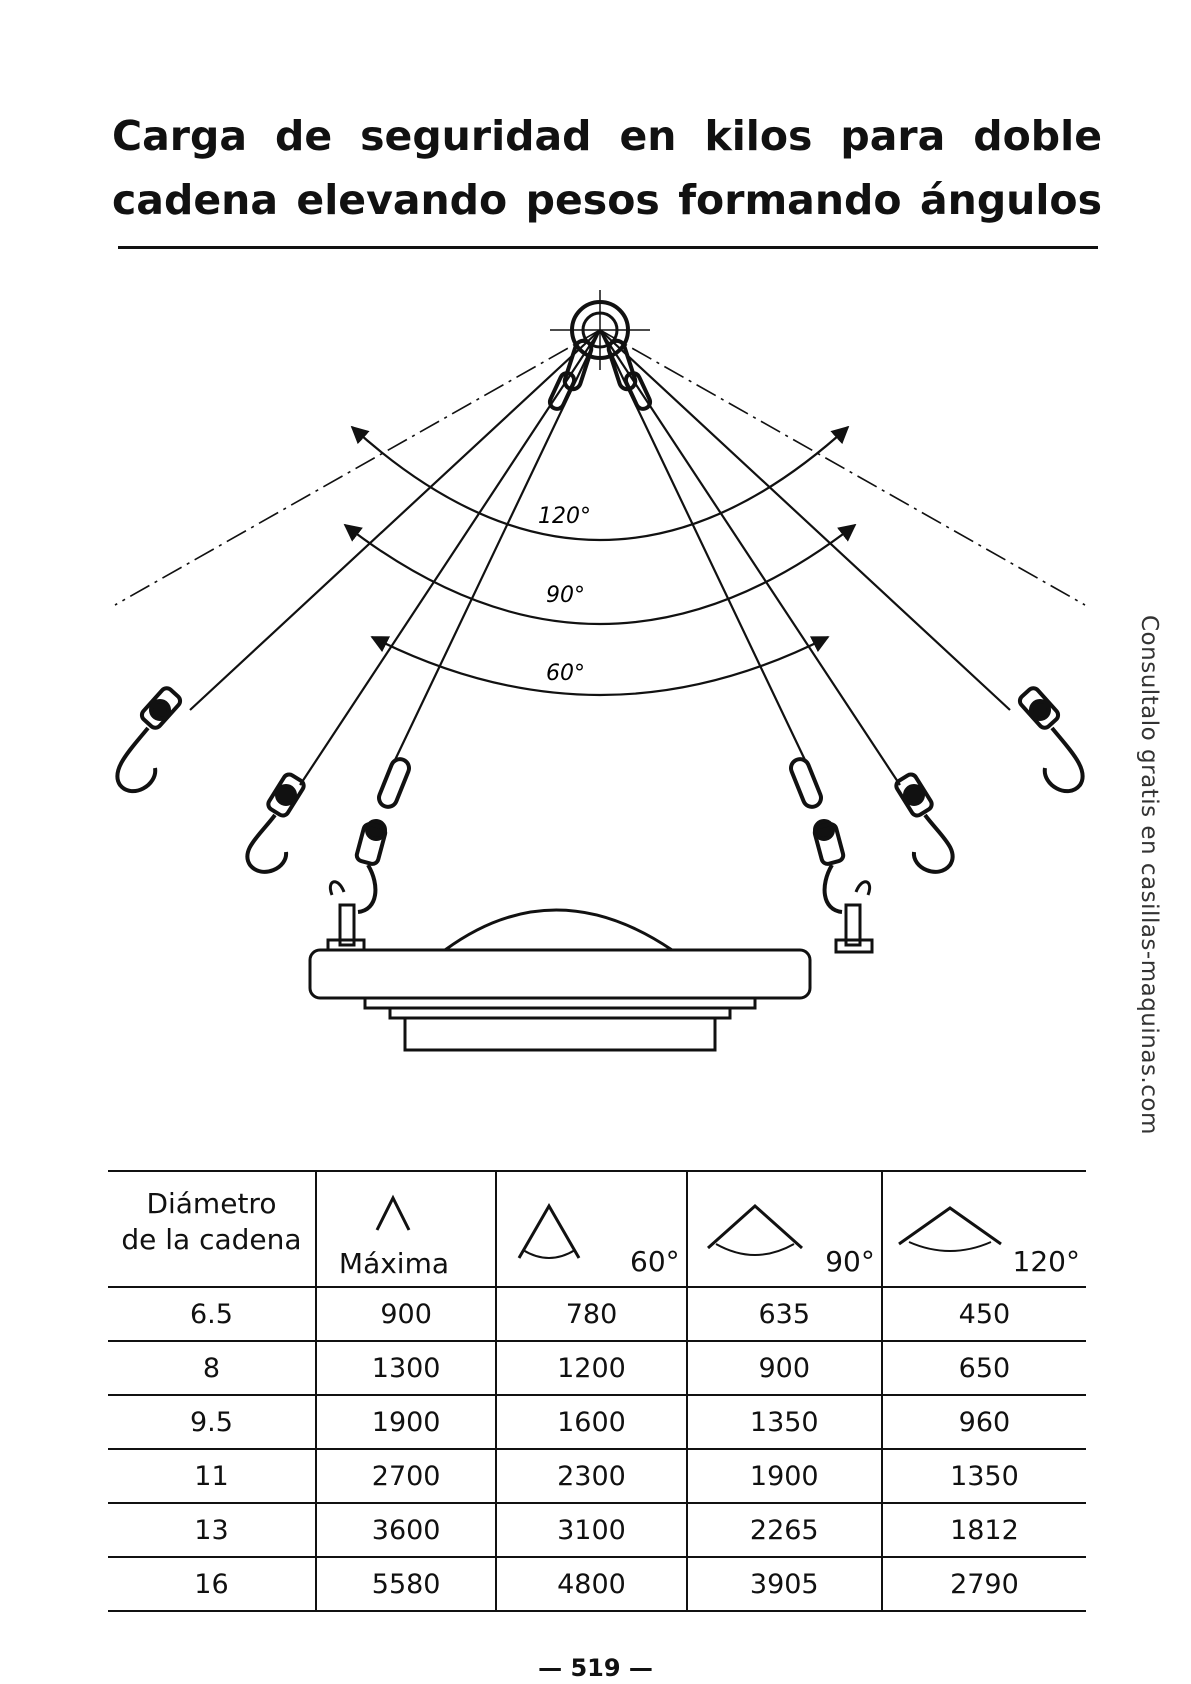 The height and width of the screenshot is (1684, 1191). Describe the element at coordinates (607, 136) in the screenshot. I see `title-line-1: Carga de seguridad en kilos para doble` at that location.